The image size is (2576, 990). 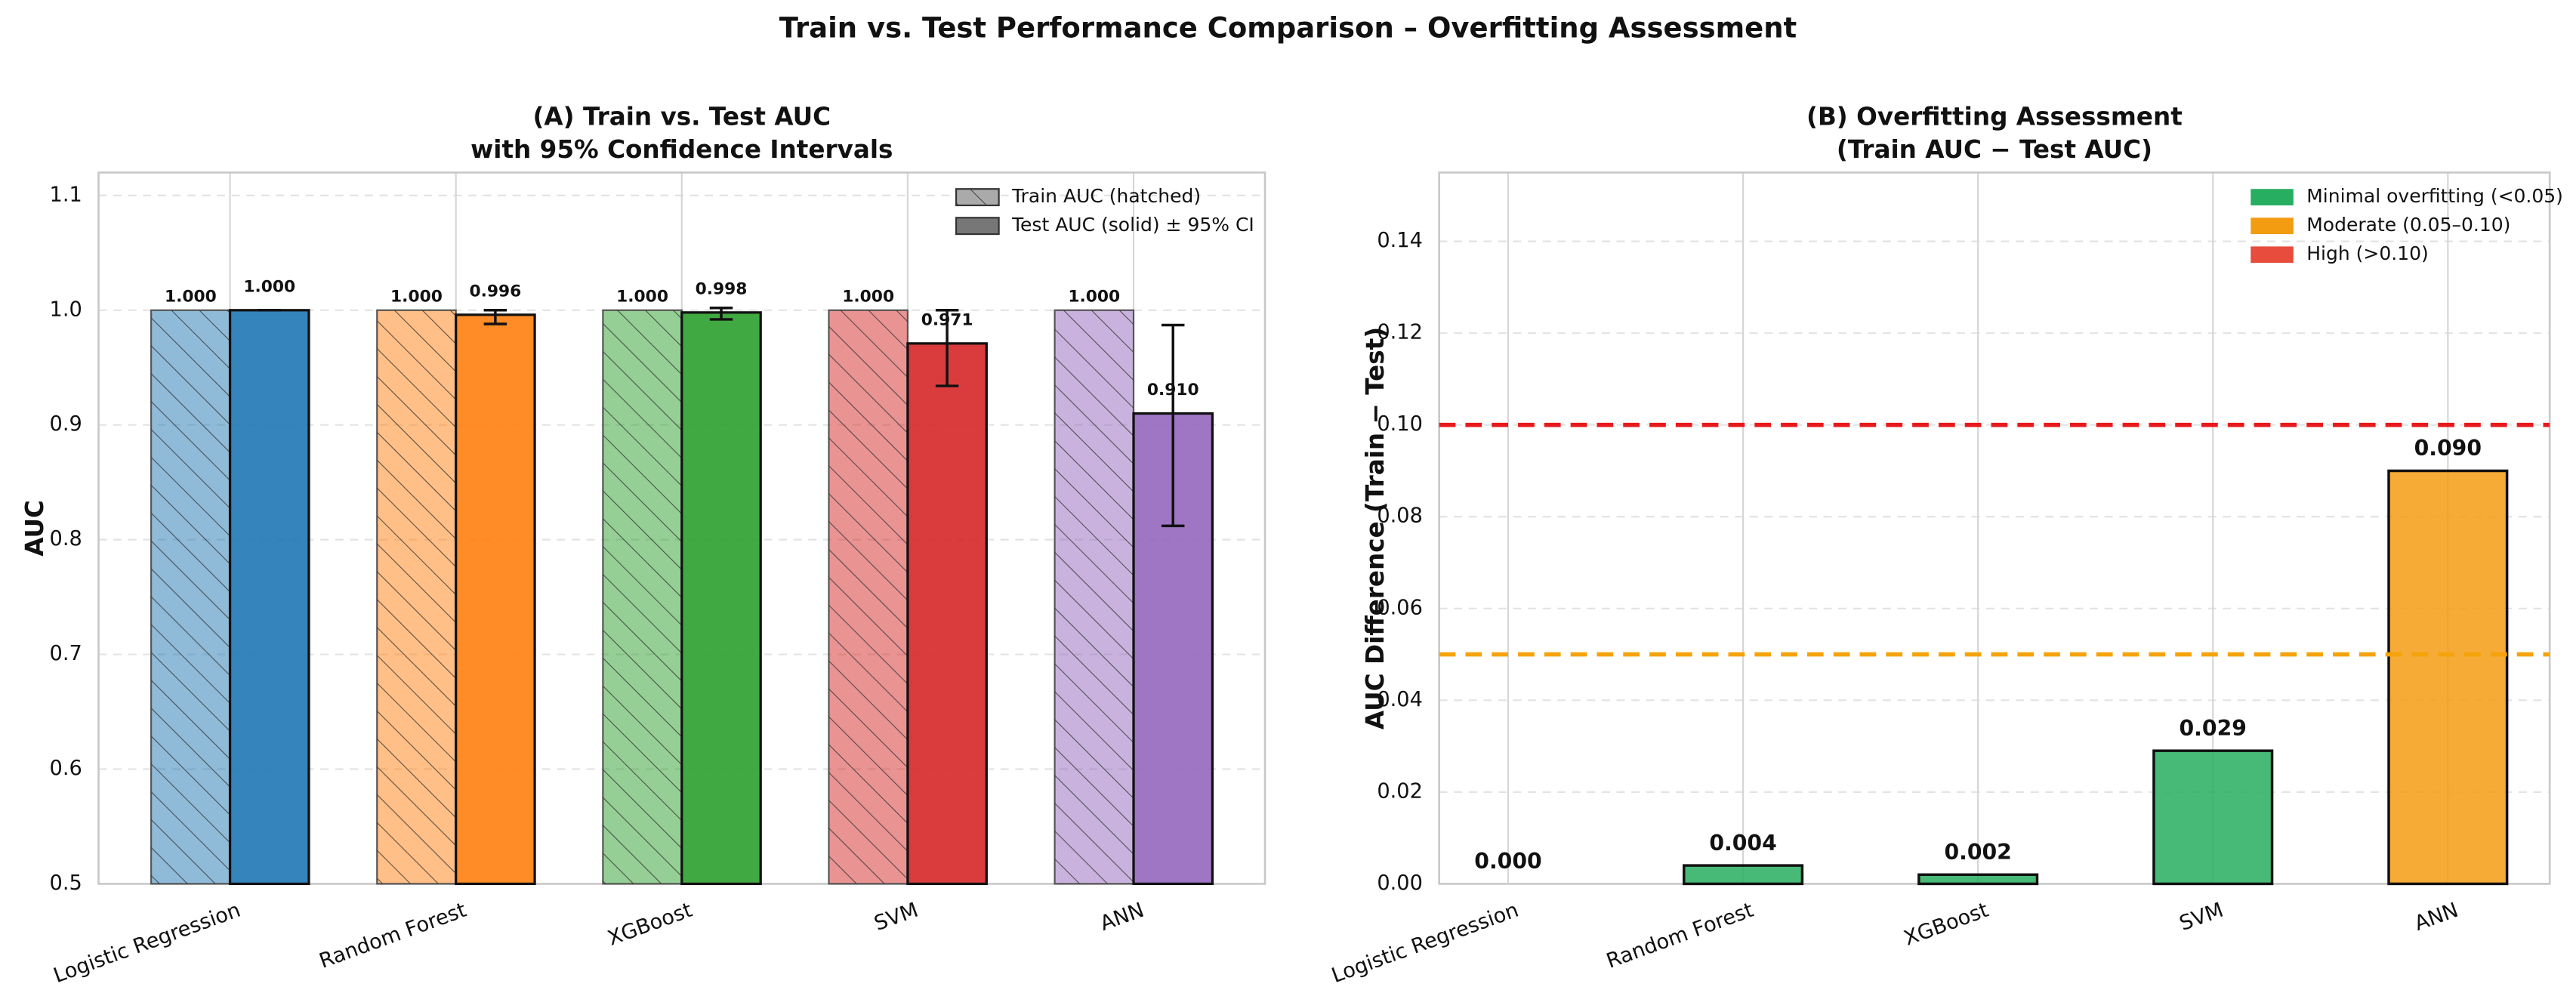 I want to click on value-label: 0.000, so click(x=1507, y=861).